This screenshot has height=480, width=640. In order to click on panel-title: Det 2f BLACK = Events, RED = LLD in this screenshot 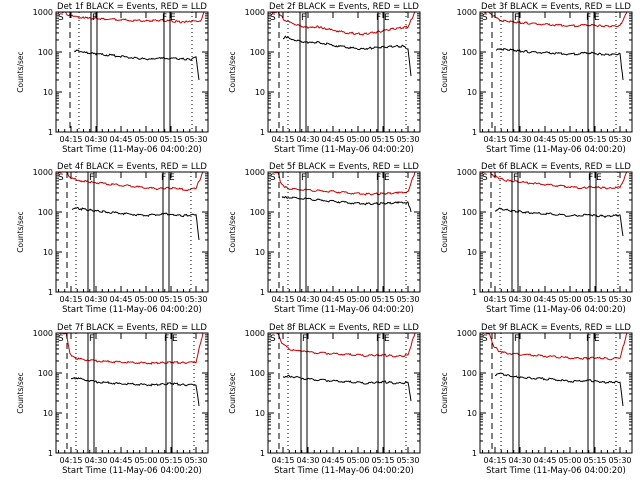, I will do `click(344, 7)`.